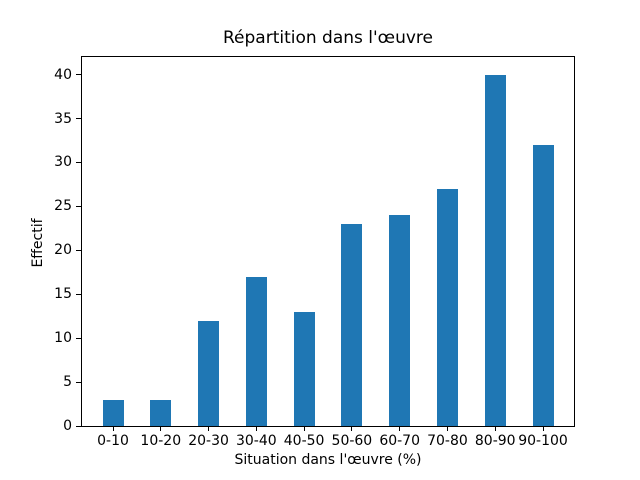 This screenshot has height=480, width=640. I want to click on y-tick-label: 30, so click(63, 162).